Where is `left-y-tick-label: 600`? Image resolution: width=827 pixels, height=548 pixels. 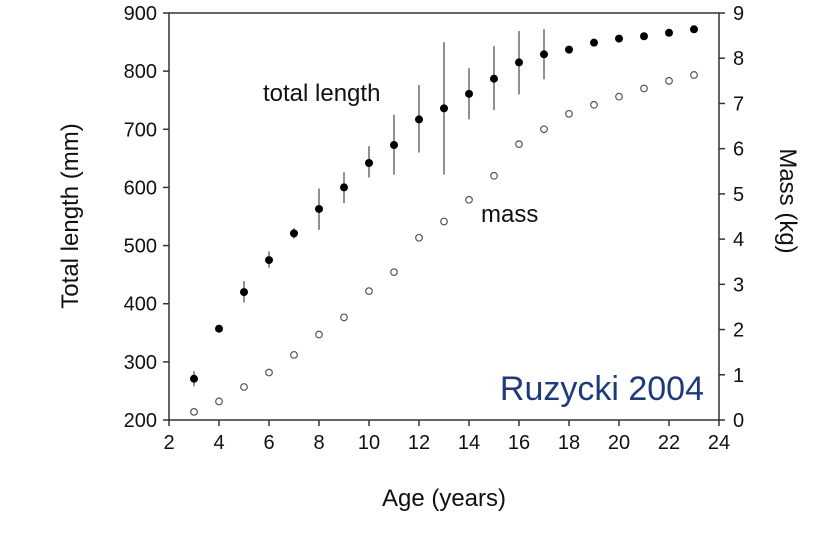 left-y-tick-label: 600 is located at coordinates (140, 188).